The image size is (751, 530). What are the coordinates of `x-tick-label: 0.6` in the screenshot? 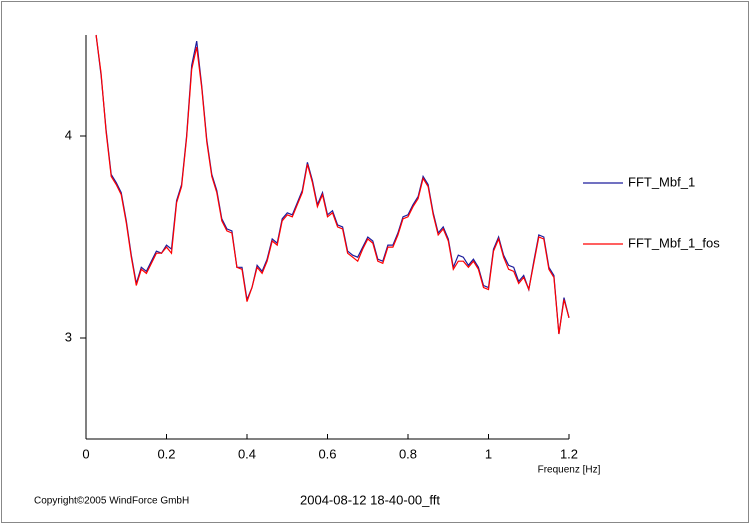 It's located at (327, 453).